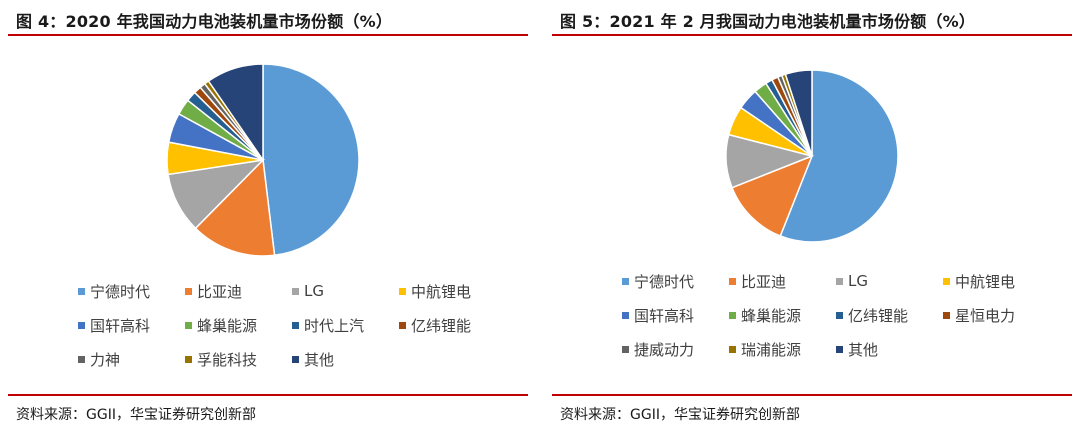 The height and width of the screenshot is (428, 1080). I want to click on legend-row: 力神 孚能科技 其他, so click(292, 359).